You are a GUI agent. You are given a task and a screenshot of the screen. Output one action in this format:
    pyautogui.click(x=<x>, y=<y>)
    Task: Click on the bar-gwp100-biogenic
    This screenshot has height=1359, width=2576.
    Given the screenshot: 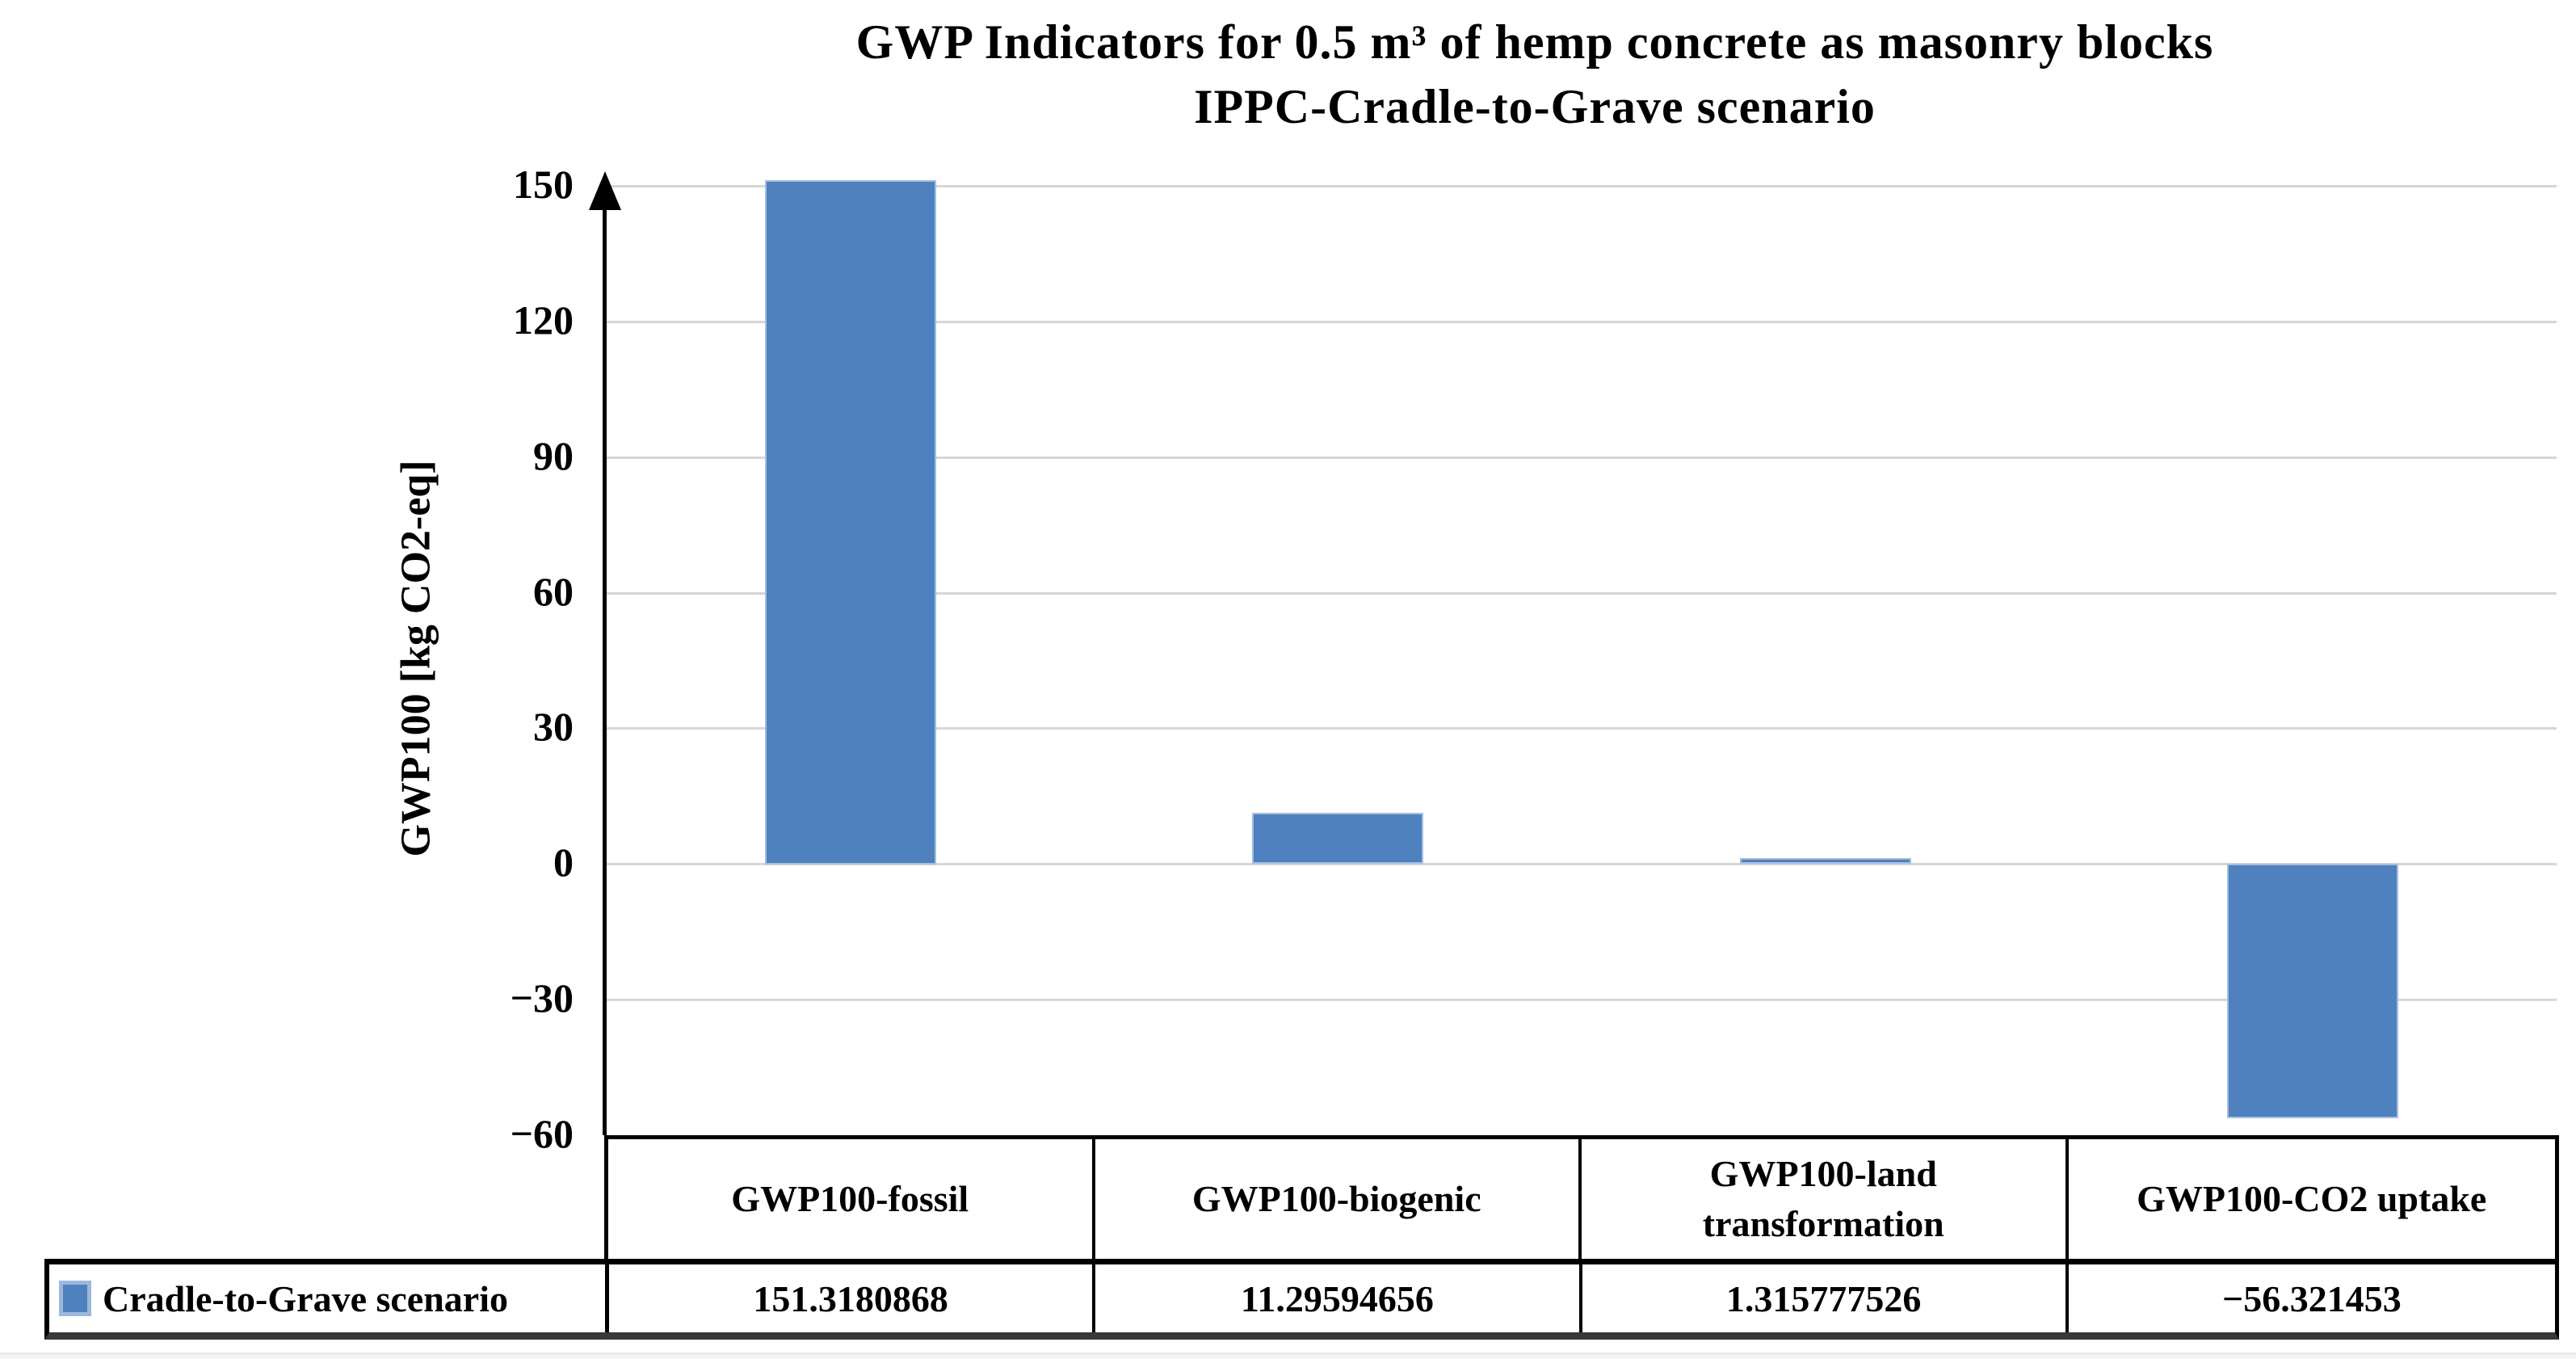 What is the action you would take?
    pyautogui.click(x=1337, y=838)
    